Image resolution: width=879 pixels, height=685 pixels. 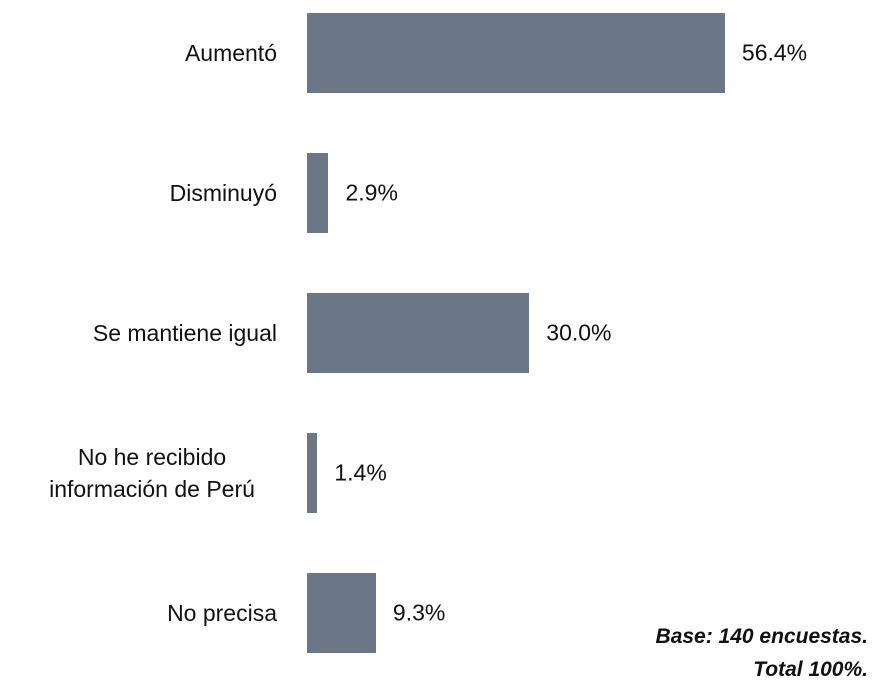 What do you see at coordinates (810, 669) in the screenshot?
I see `note: Total 100%.` at bounding box center [810, 669].